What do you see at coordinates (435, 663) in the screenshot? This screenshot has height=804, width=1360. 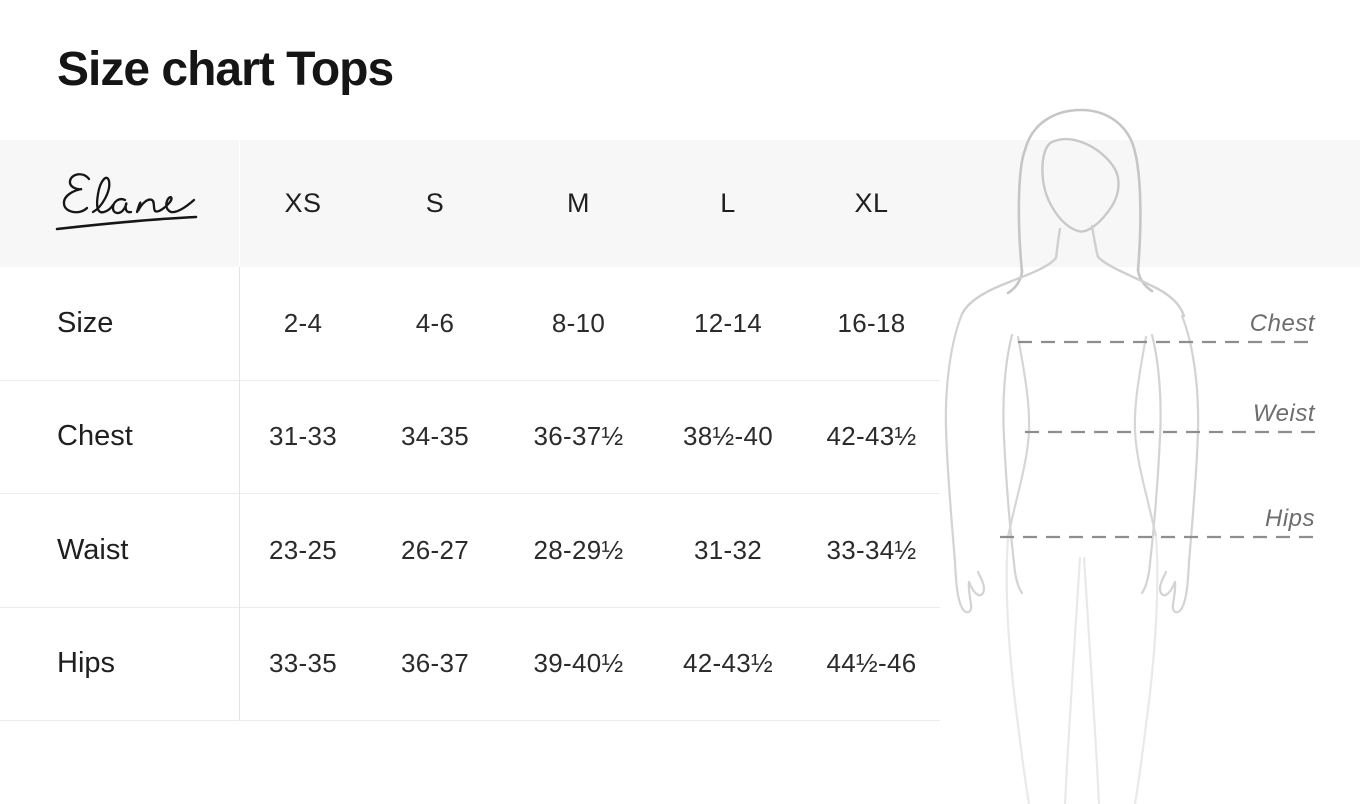 I see `hips-value-s: 36-37` at bounding box center [435, 663].